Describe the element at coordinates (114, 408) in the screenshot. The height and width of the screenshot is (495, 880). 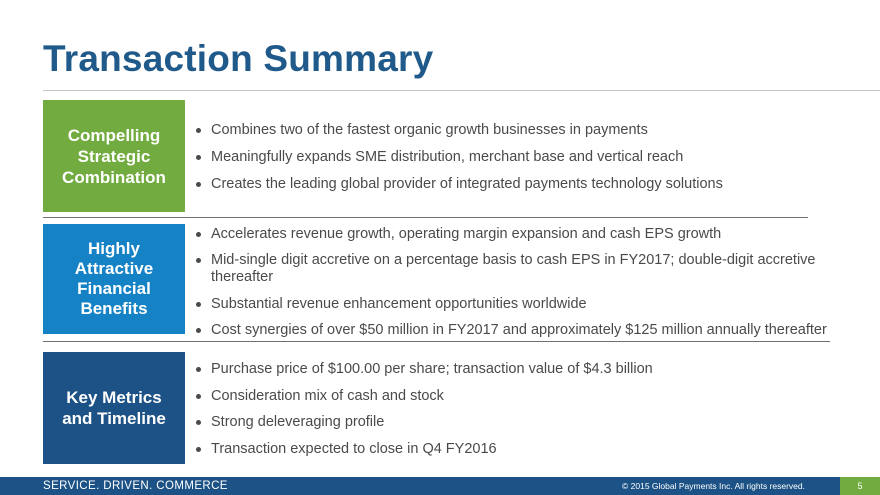
I see `section-label-key-metrics-and-timeline: Key Metrics and Timeline` at that location.